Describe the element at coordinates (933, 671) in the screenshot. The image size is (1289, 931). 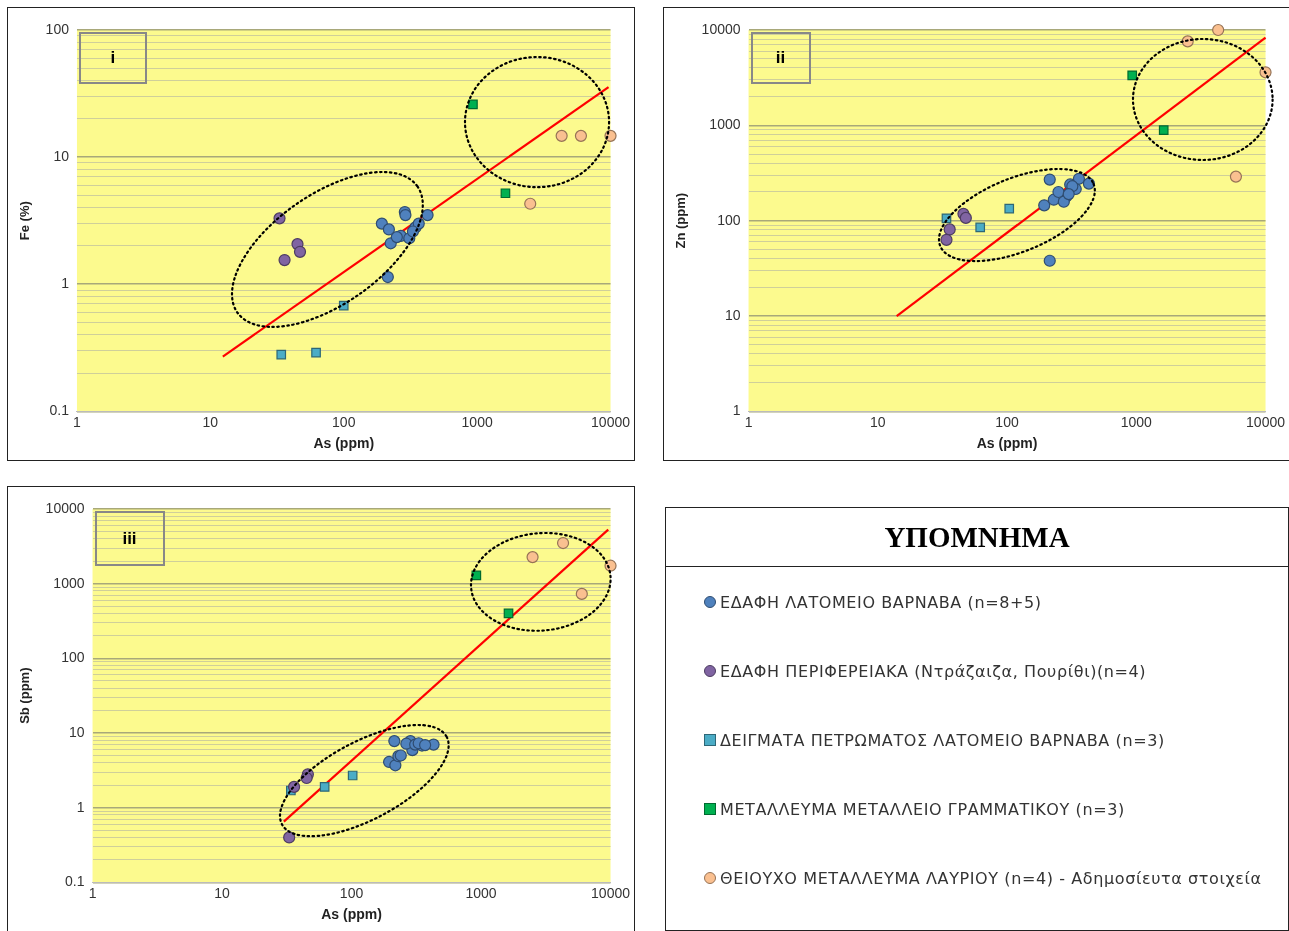
I see `legend-label: ΕΔΑΦΗ ΠΕΡΙΦΕΡΕΙΑΚΑ (Ντράζαιζα, Πουρίθι)(n=4)` at that location.